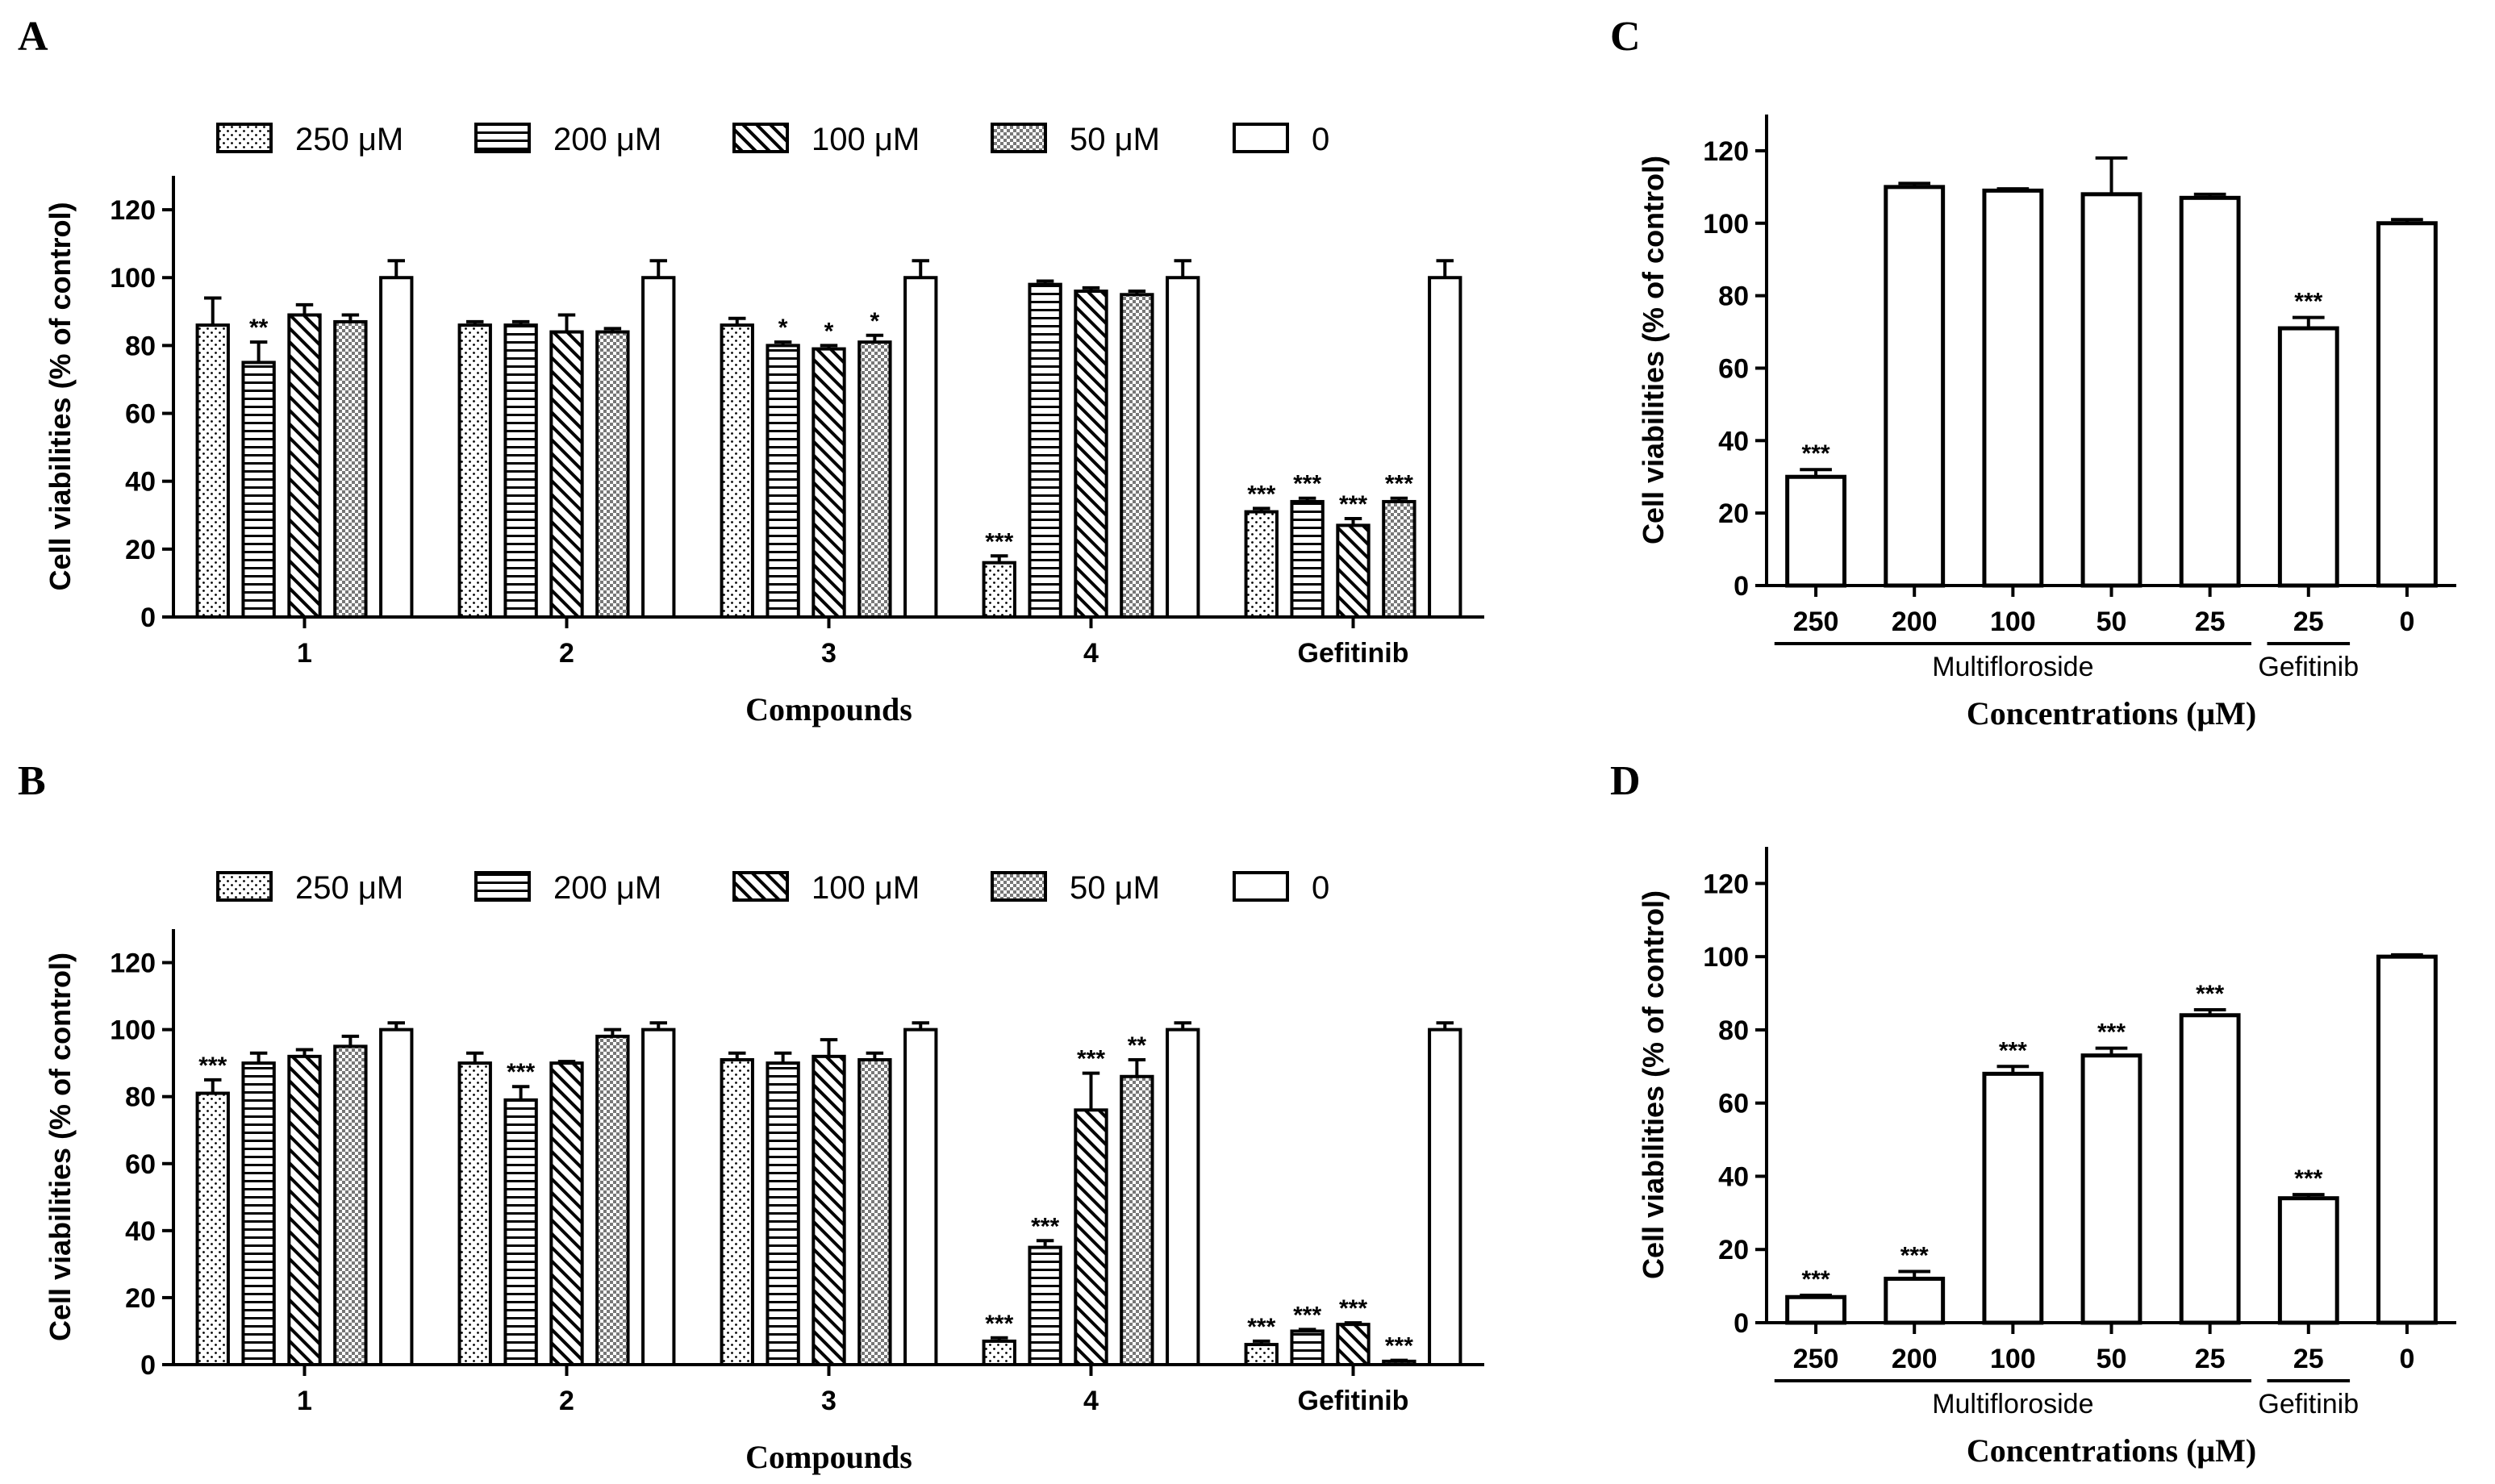 This screenshot has height=1484, width=2495. What do you see at coordinates (1625, 781) in the screenshot?
I see `panel-label: D` at bounding box center [1625, 781].